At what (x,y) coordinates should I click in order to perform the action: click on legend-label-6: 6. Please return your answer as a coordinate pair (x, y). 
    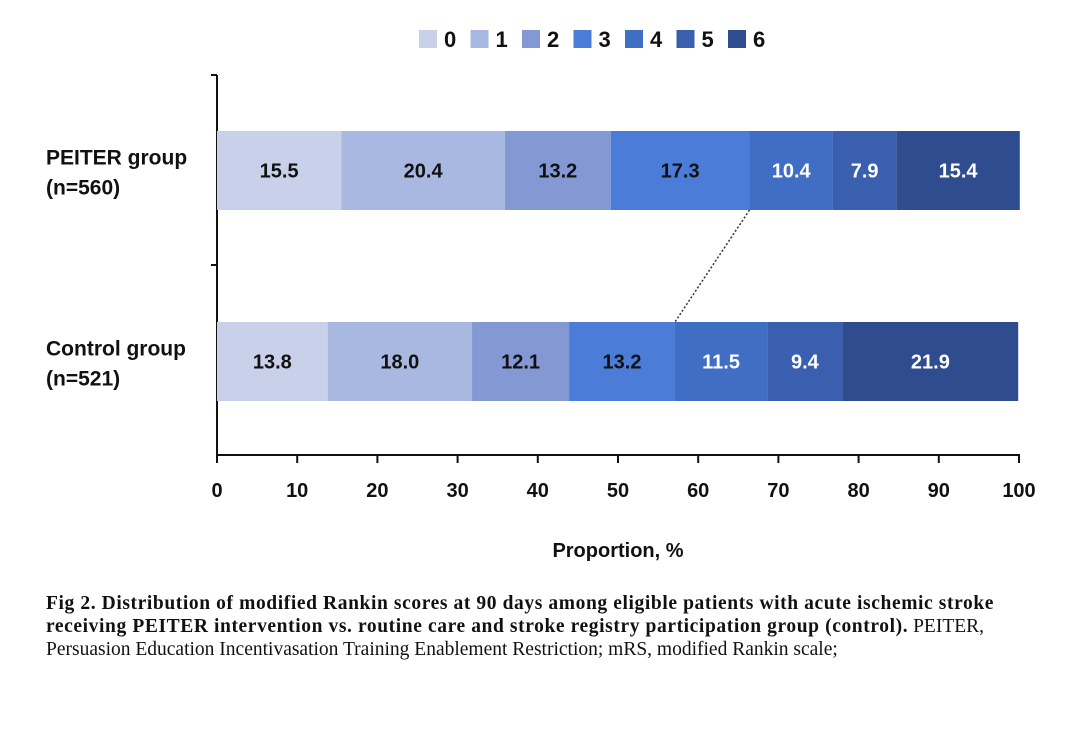
    Looking at the image, I should click on (759, 39).